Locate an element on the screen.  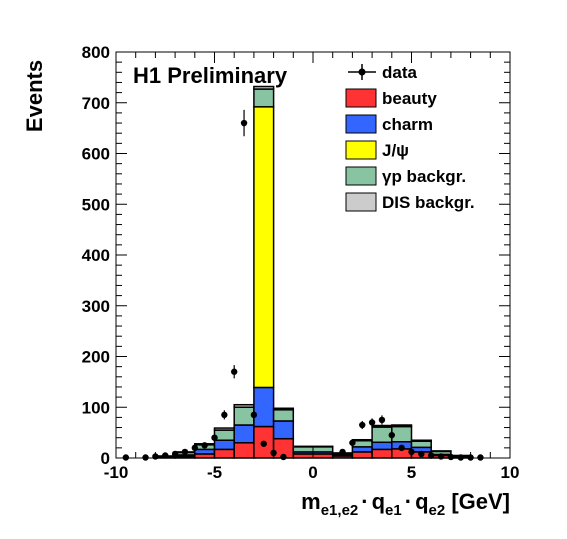
y-tick-label-500: 500 is located at coordinates (96, 204).